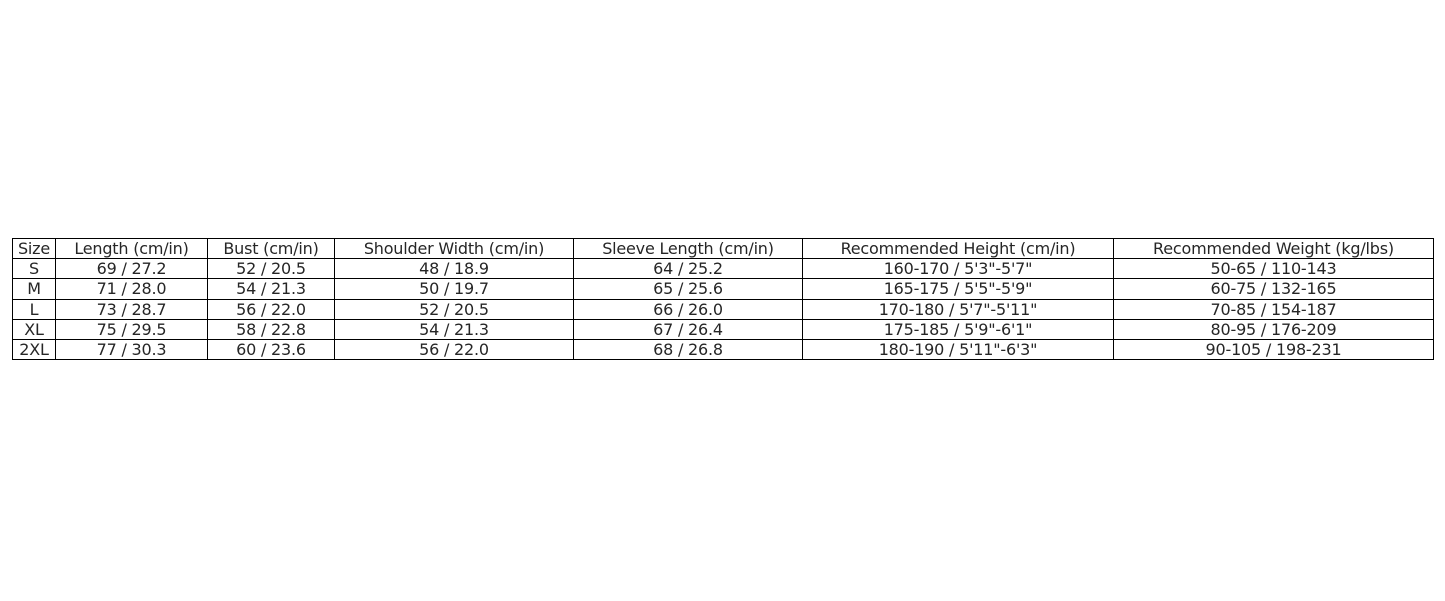 The image size is (1445, 601). What do you see at coordinates (34, 248) in the screenshot?
I see `header-size: Size` at bounding box center [34, 248].